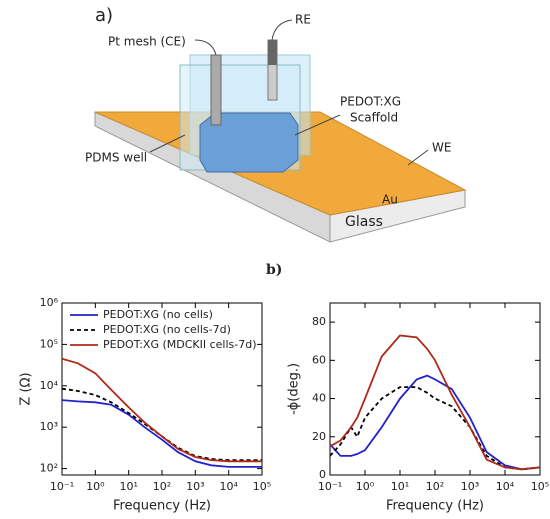  What do you see at coordinates (303, 20) in the screenshot?
I see `re-label: RE` at bounding box center [303, 20].